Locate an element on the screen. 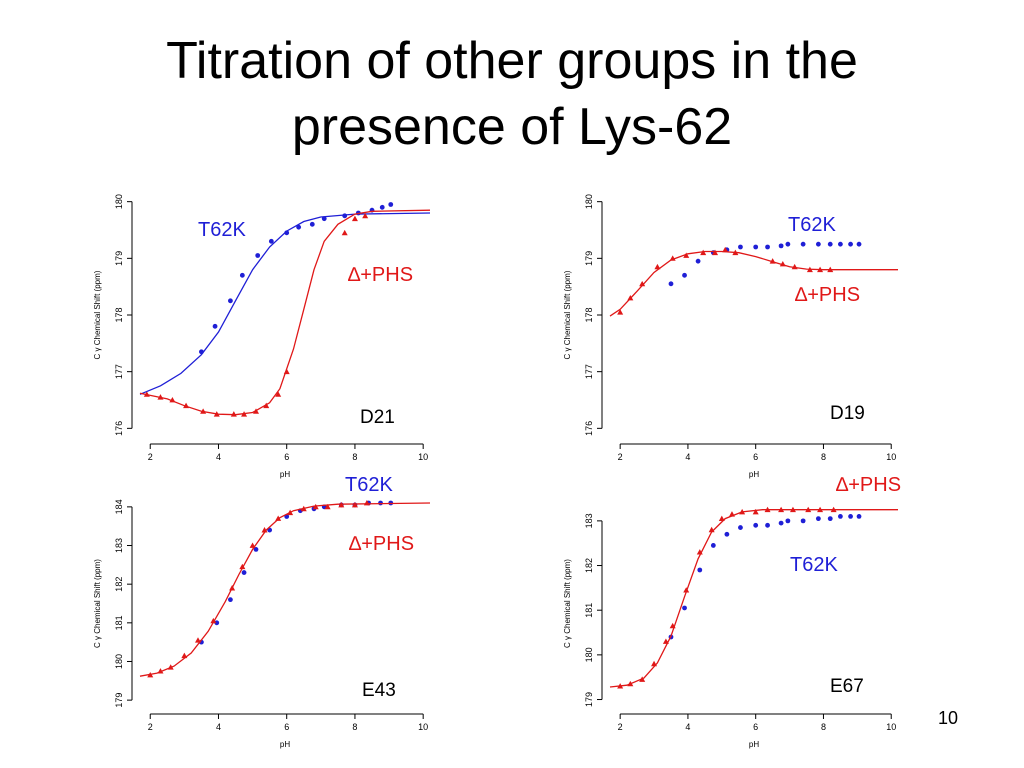 The image size is (1024, 768). y-tick-label: 182 is located at coordinates (589, 565).